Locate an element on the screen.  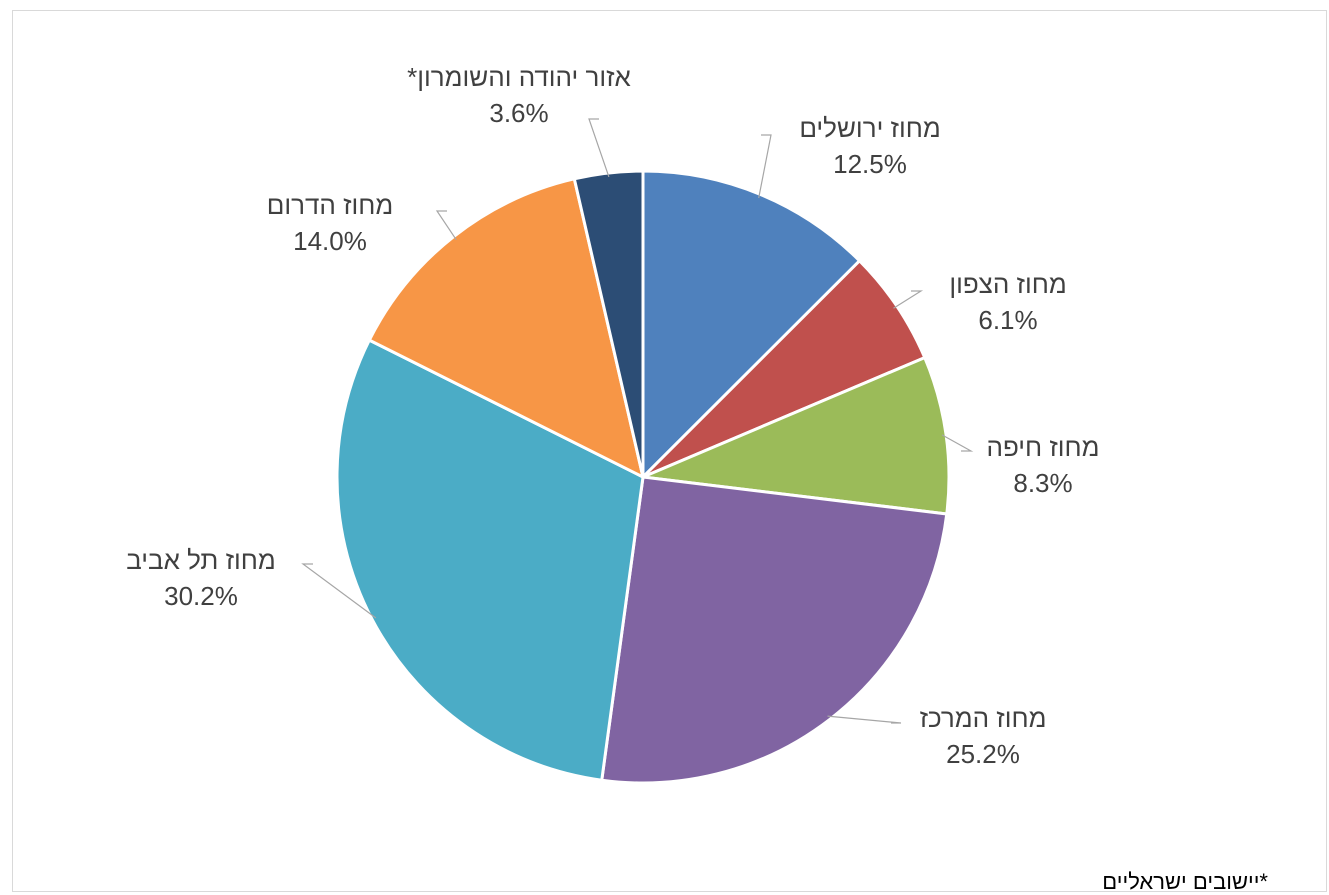
slice-label-2: מחוז הצפון is located at coordinates (1007, 284).